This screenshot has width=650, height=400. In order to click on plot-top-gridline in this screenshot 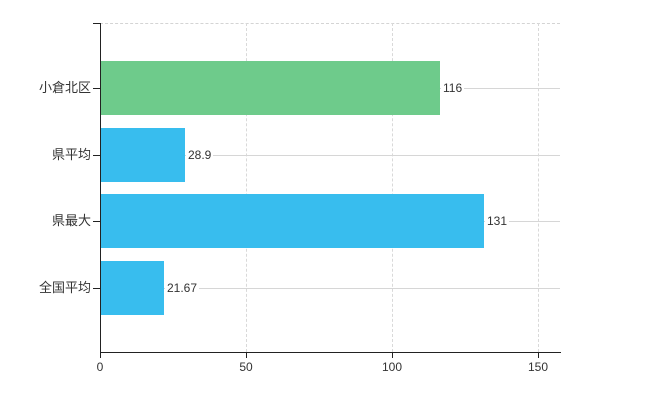, I will do `click(330, 23)`.